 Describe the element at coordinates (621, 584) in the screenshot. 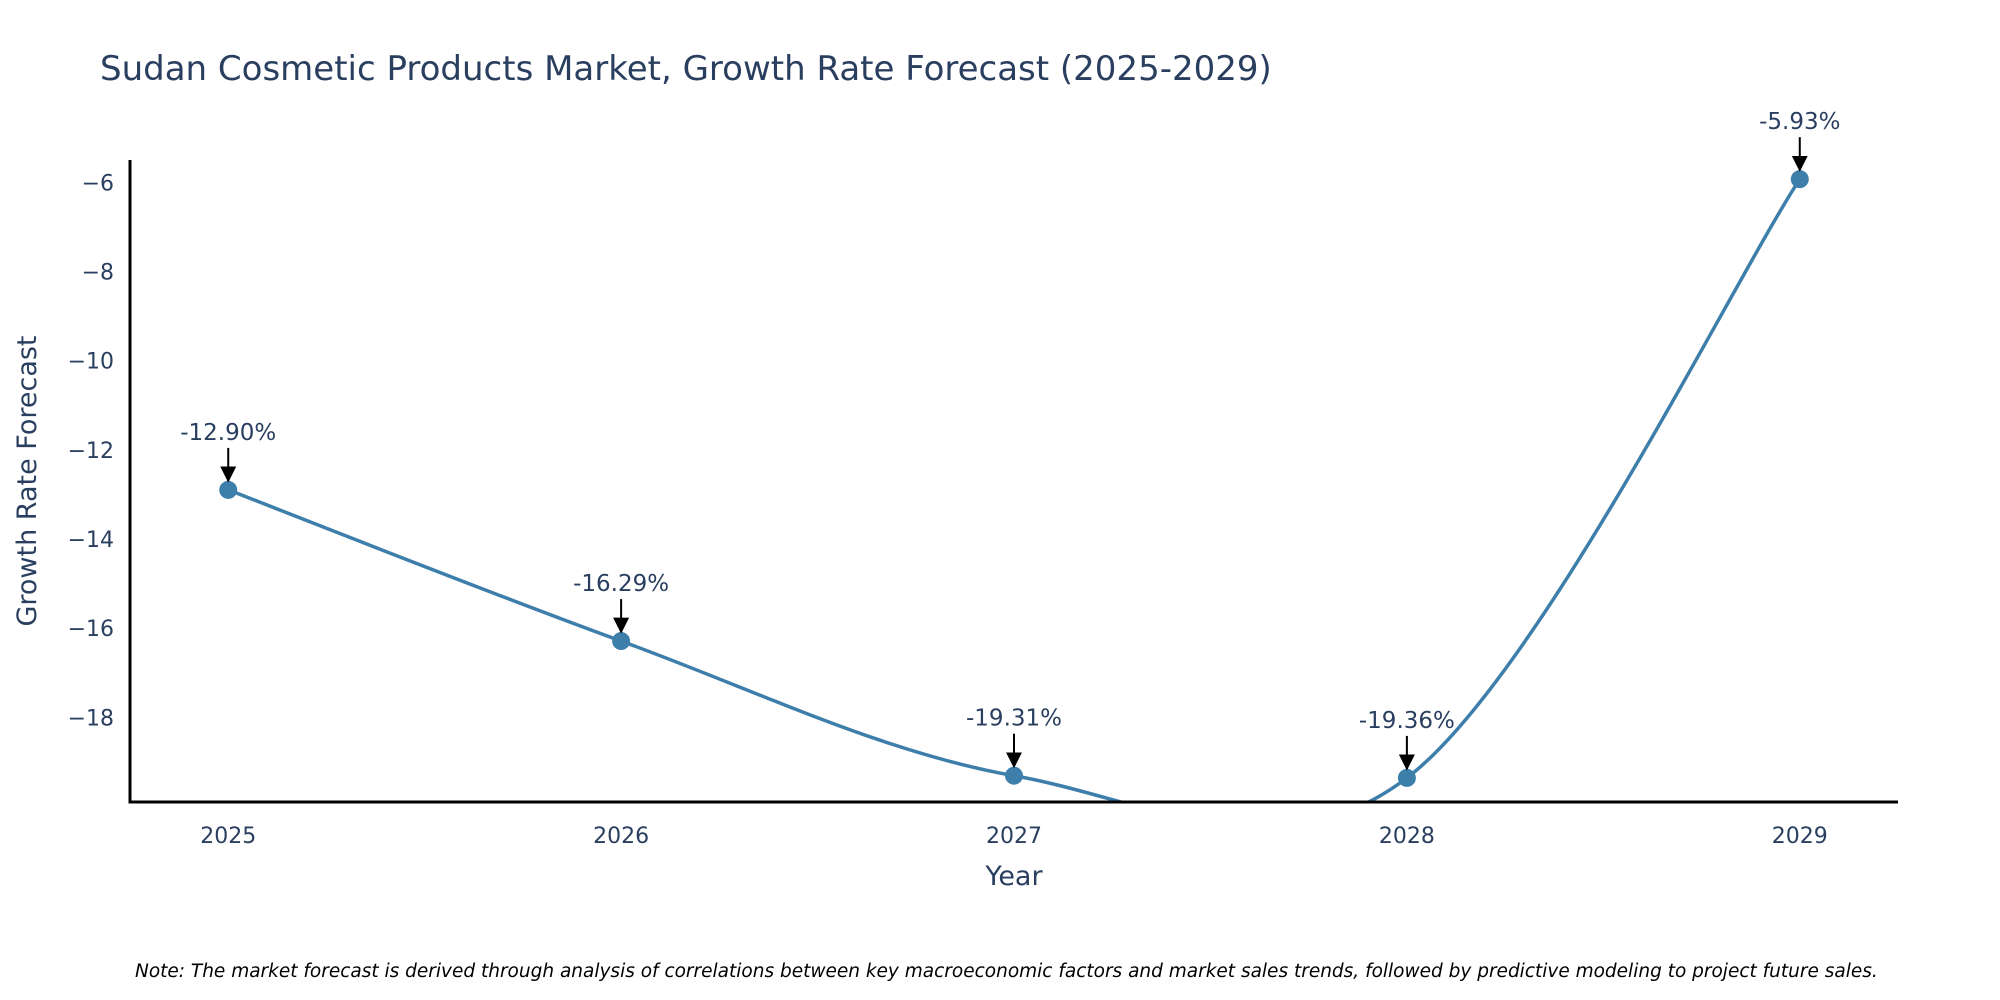

I see `data-label: -16.29%` at that location.